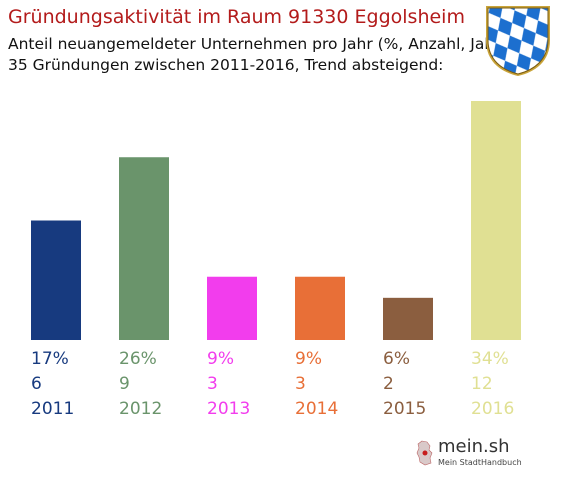 The width and height of the screenshot is (562, 482). Describe the element at coordinates (212, 384) in the screenshot. I see `count-label-2013: 3` at that location.